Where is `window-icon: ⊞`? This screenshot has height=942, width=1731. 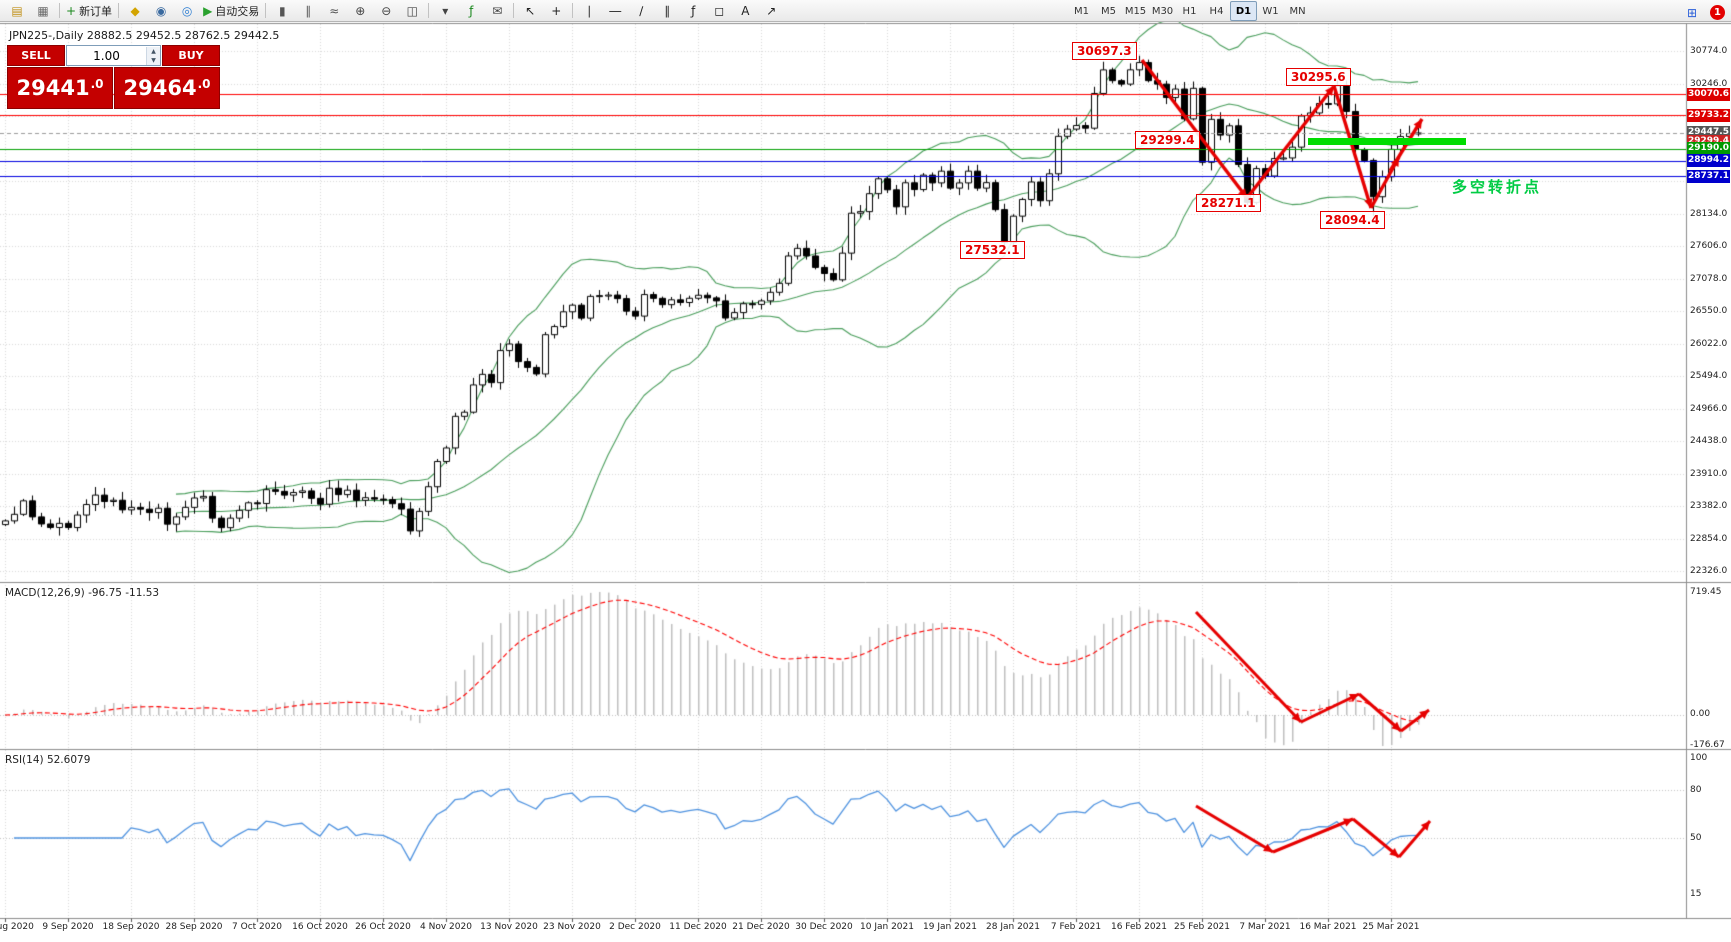 window-icon: ⊞ is located at coordinates (1692, 12).